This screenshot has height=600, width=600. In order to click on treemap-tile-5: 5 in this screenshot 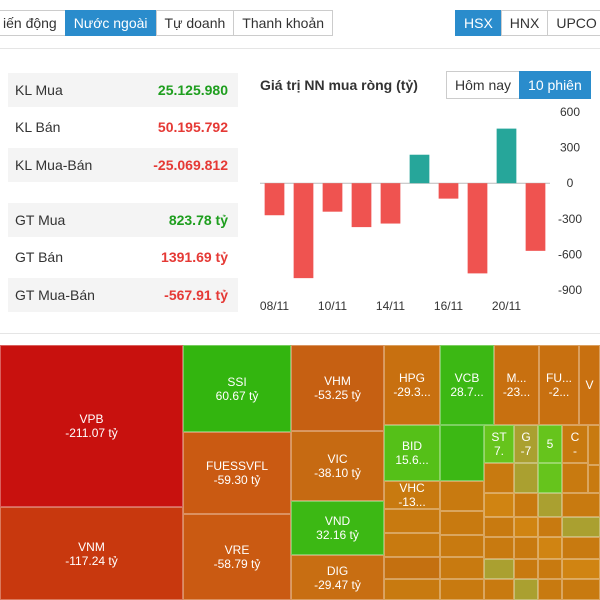, I will do `click(550, 444)`.